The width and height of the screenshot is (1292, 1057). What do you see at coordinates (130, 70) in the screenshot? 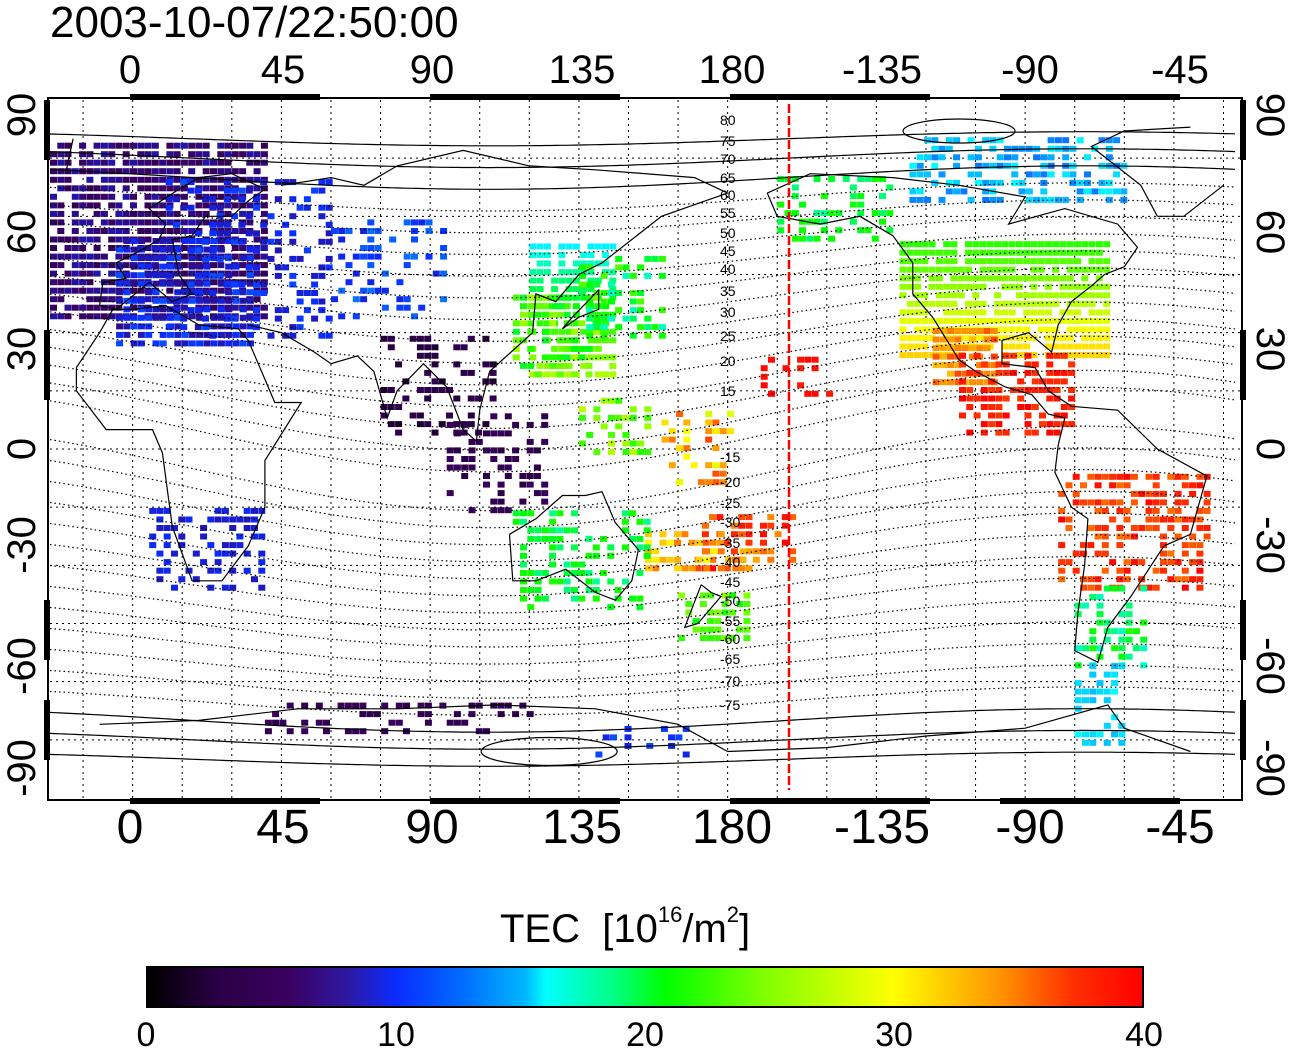
I see `top-lon-tick: 0` at bounding box center [130, 70].